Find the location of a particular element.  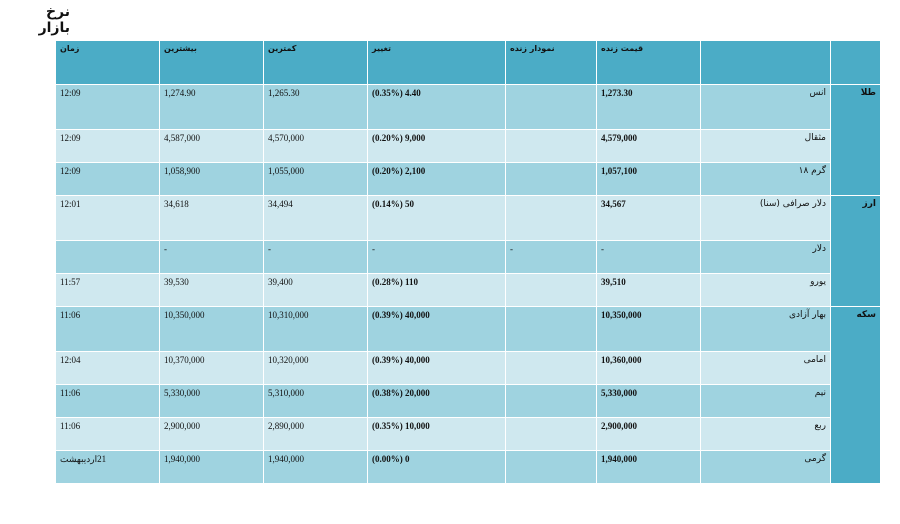

row-name: امامی is located at coordinates (765, 368).